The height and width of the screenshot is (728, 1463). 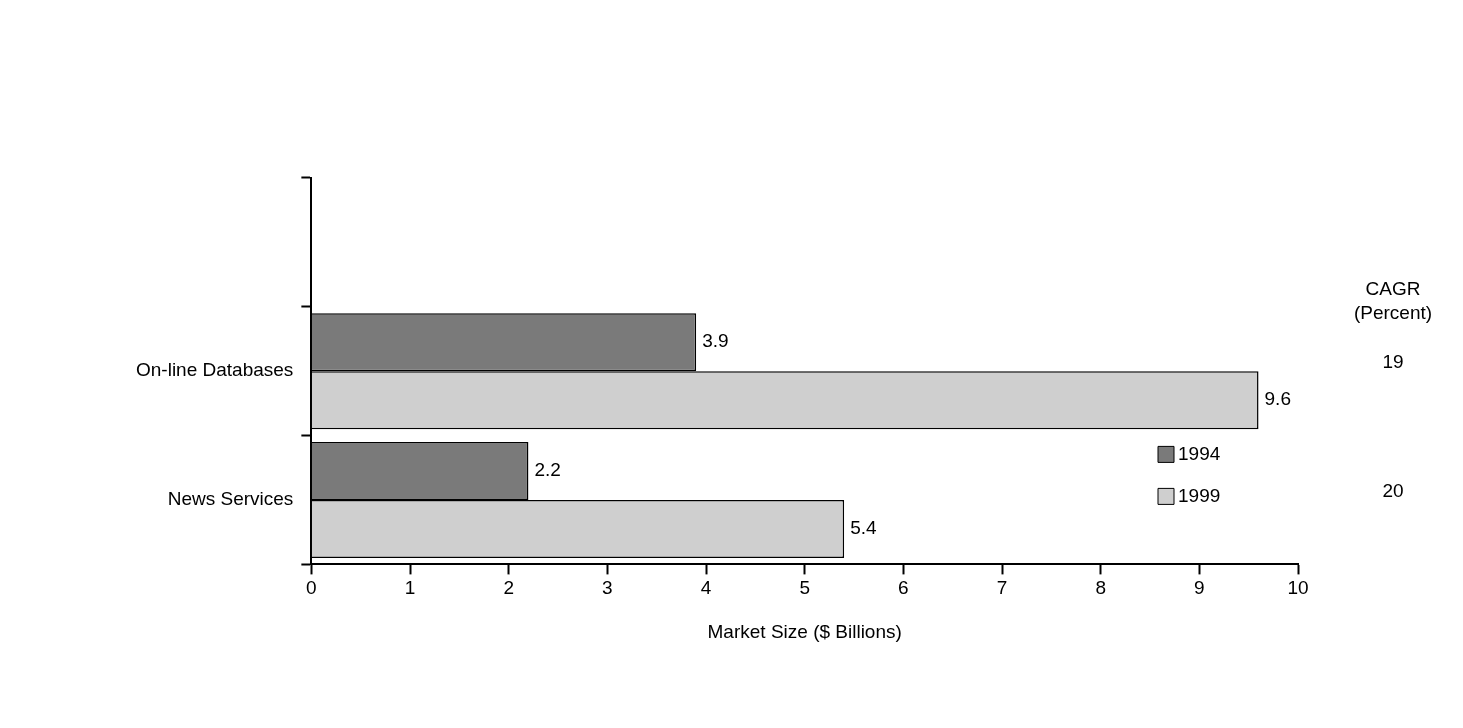 I want to click on x-tick-label: 10, so click(x=1298, y=588).